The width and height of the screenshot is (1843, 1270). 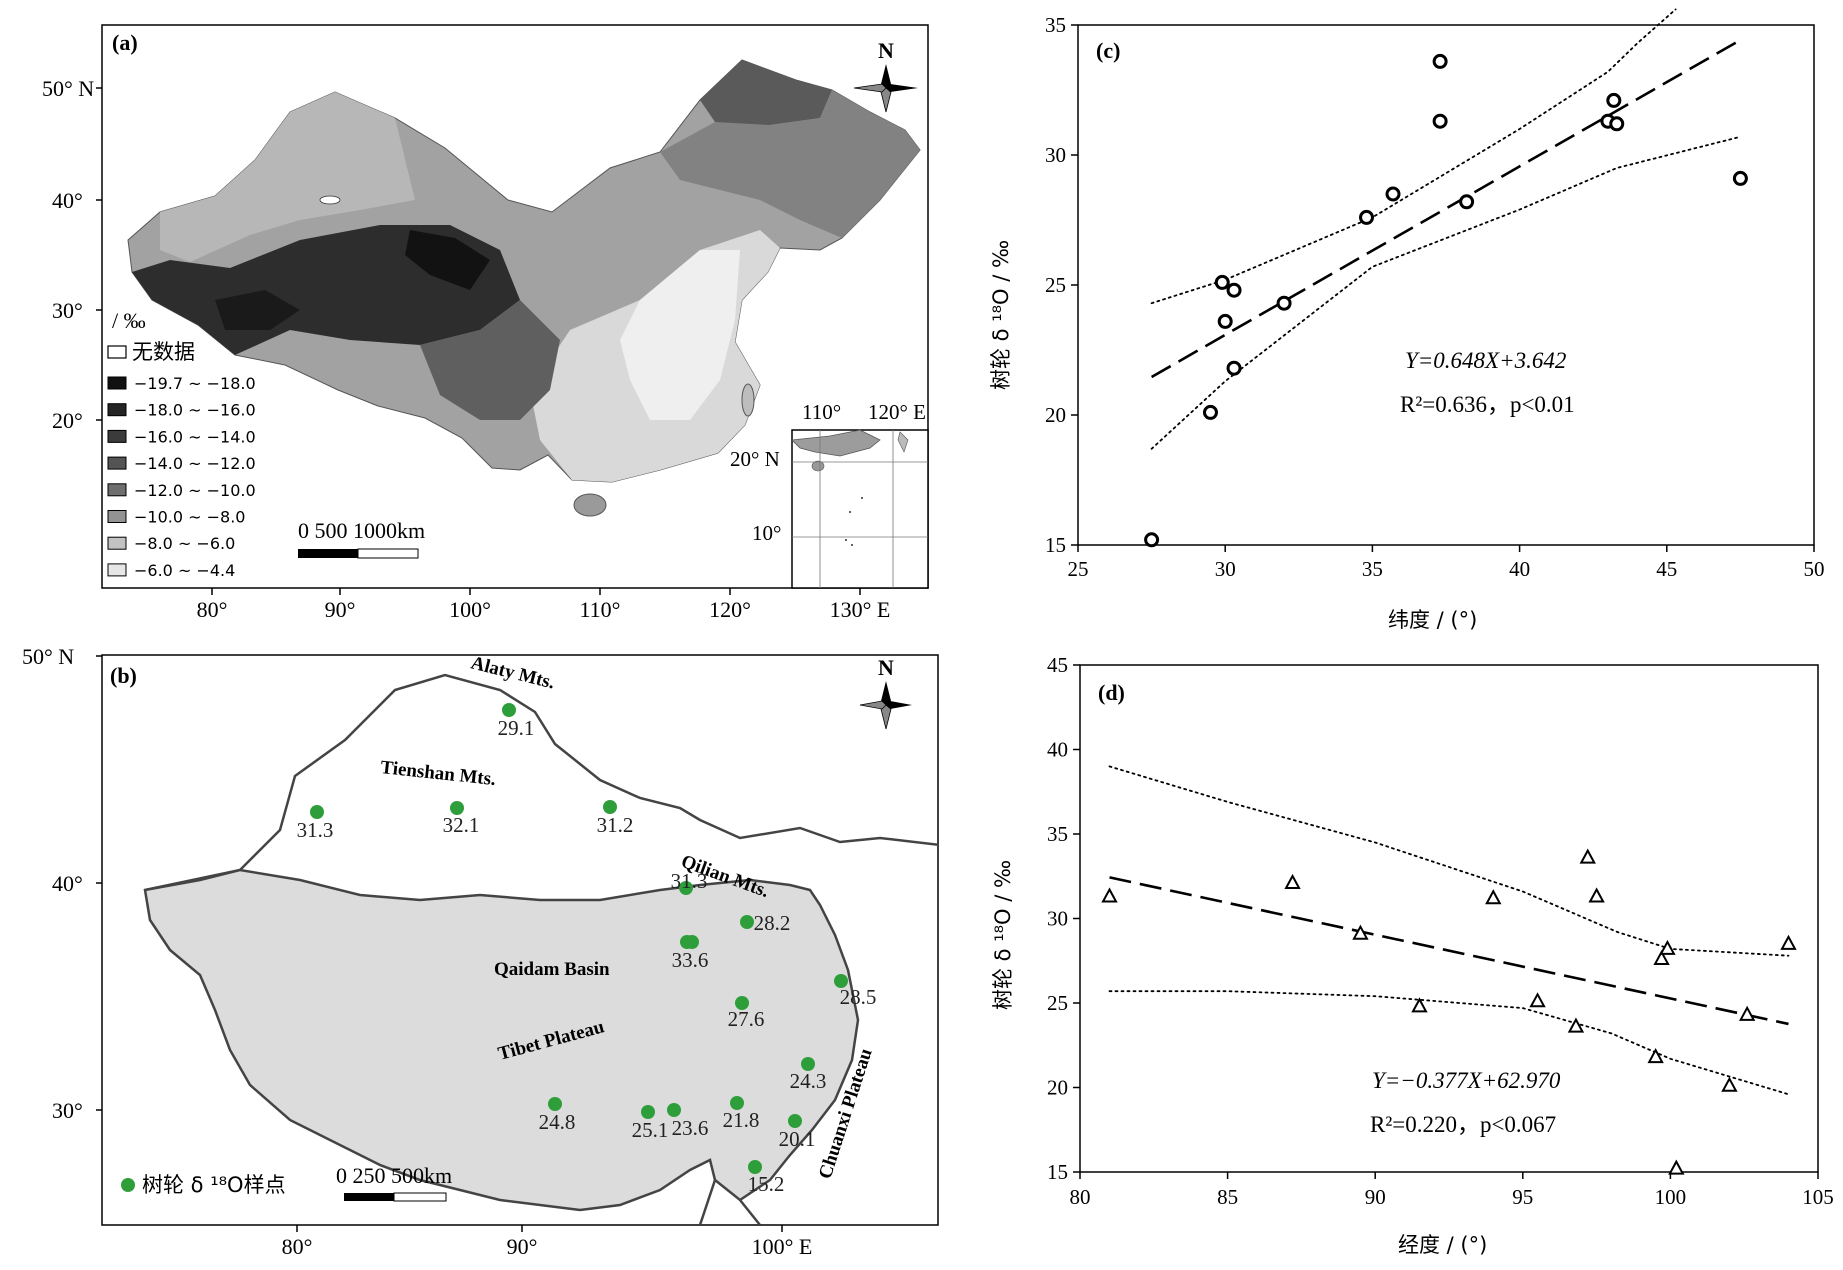 I want to click on x-tick-label: 35, so click(x=1372, y=569).